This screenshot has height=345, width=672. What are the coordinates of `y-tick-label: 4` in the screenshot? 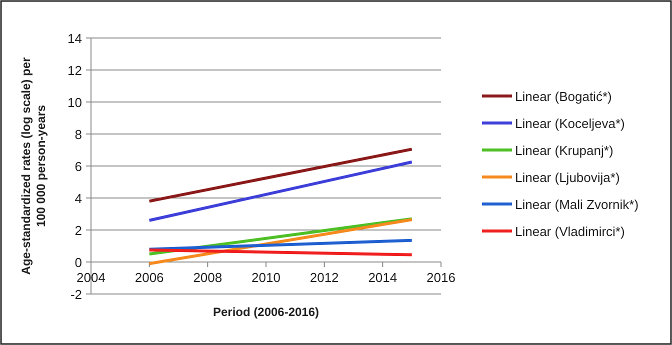 It's located at (78, 198).